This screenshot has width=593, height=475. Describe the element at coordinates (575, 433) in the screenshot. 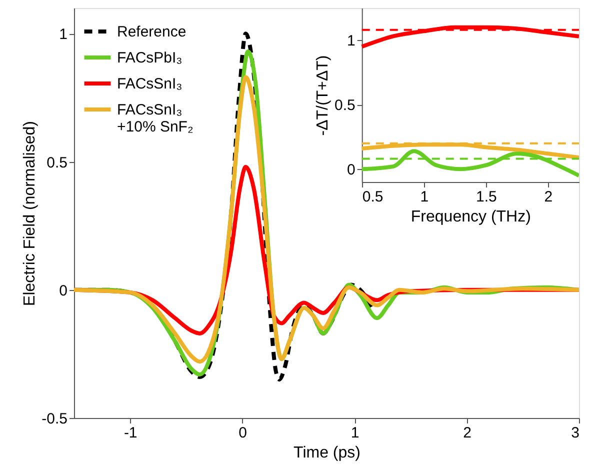

I see `x-tick-label: 3` at that location.